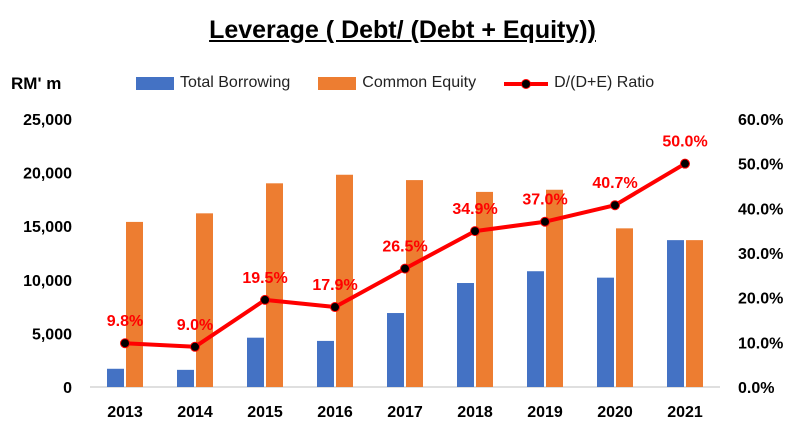  What do you see at coordinates (615, 412) in the screenshot?
I see `x-tick-label: 2020` at bounding box center [615, 412].